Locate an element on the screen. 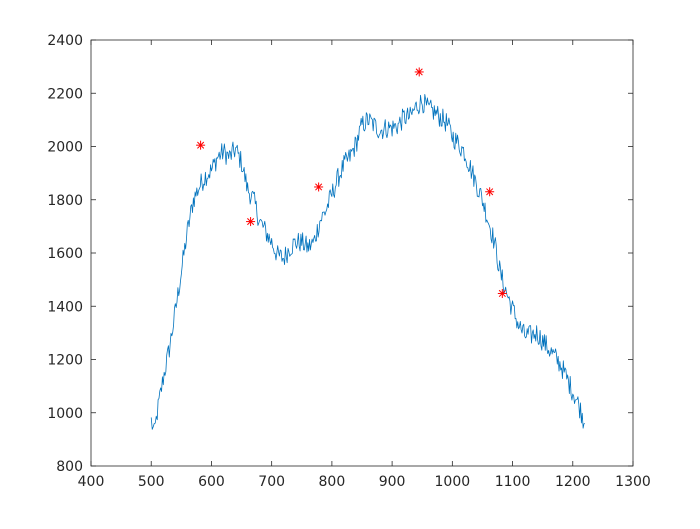  x-tick-label: 1000 is located at coordinates (453, 482).